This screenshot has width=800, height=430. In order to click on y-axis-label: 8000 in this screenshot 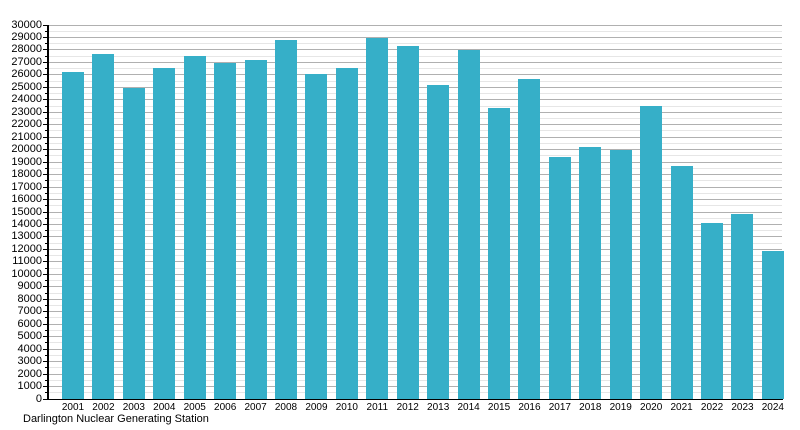, I will do `click(29, 298)`.